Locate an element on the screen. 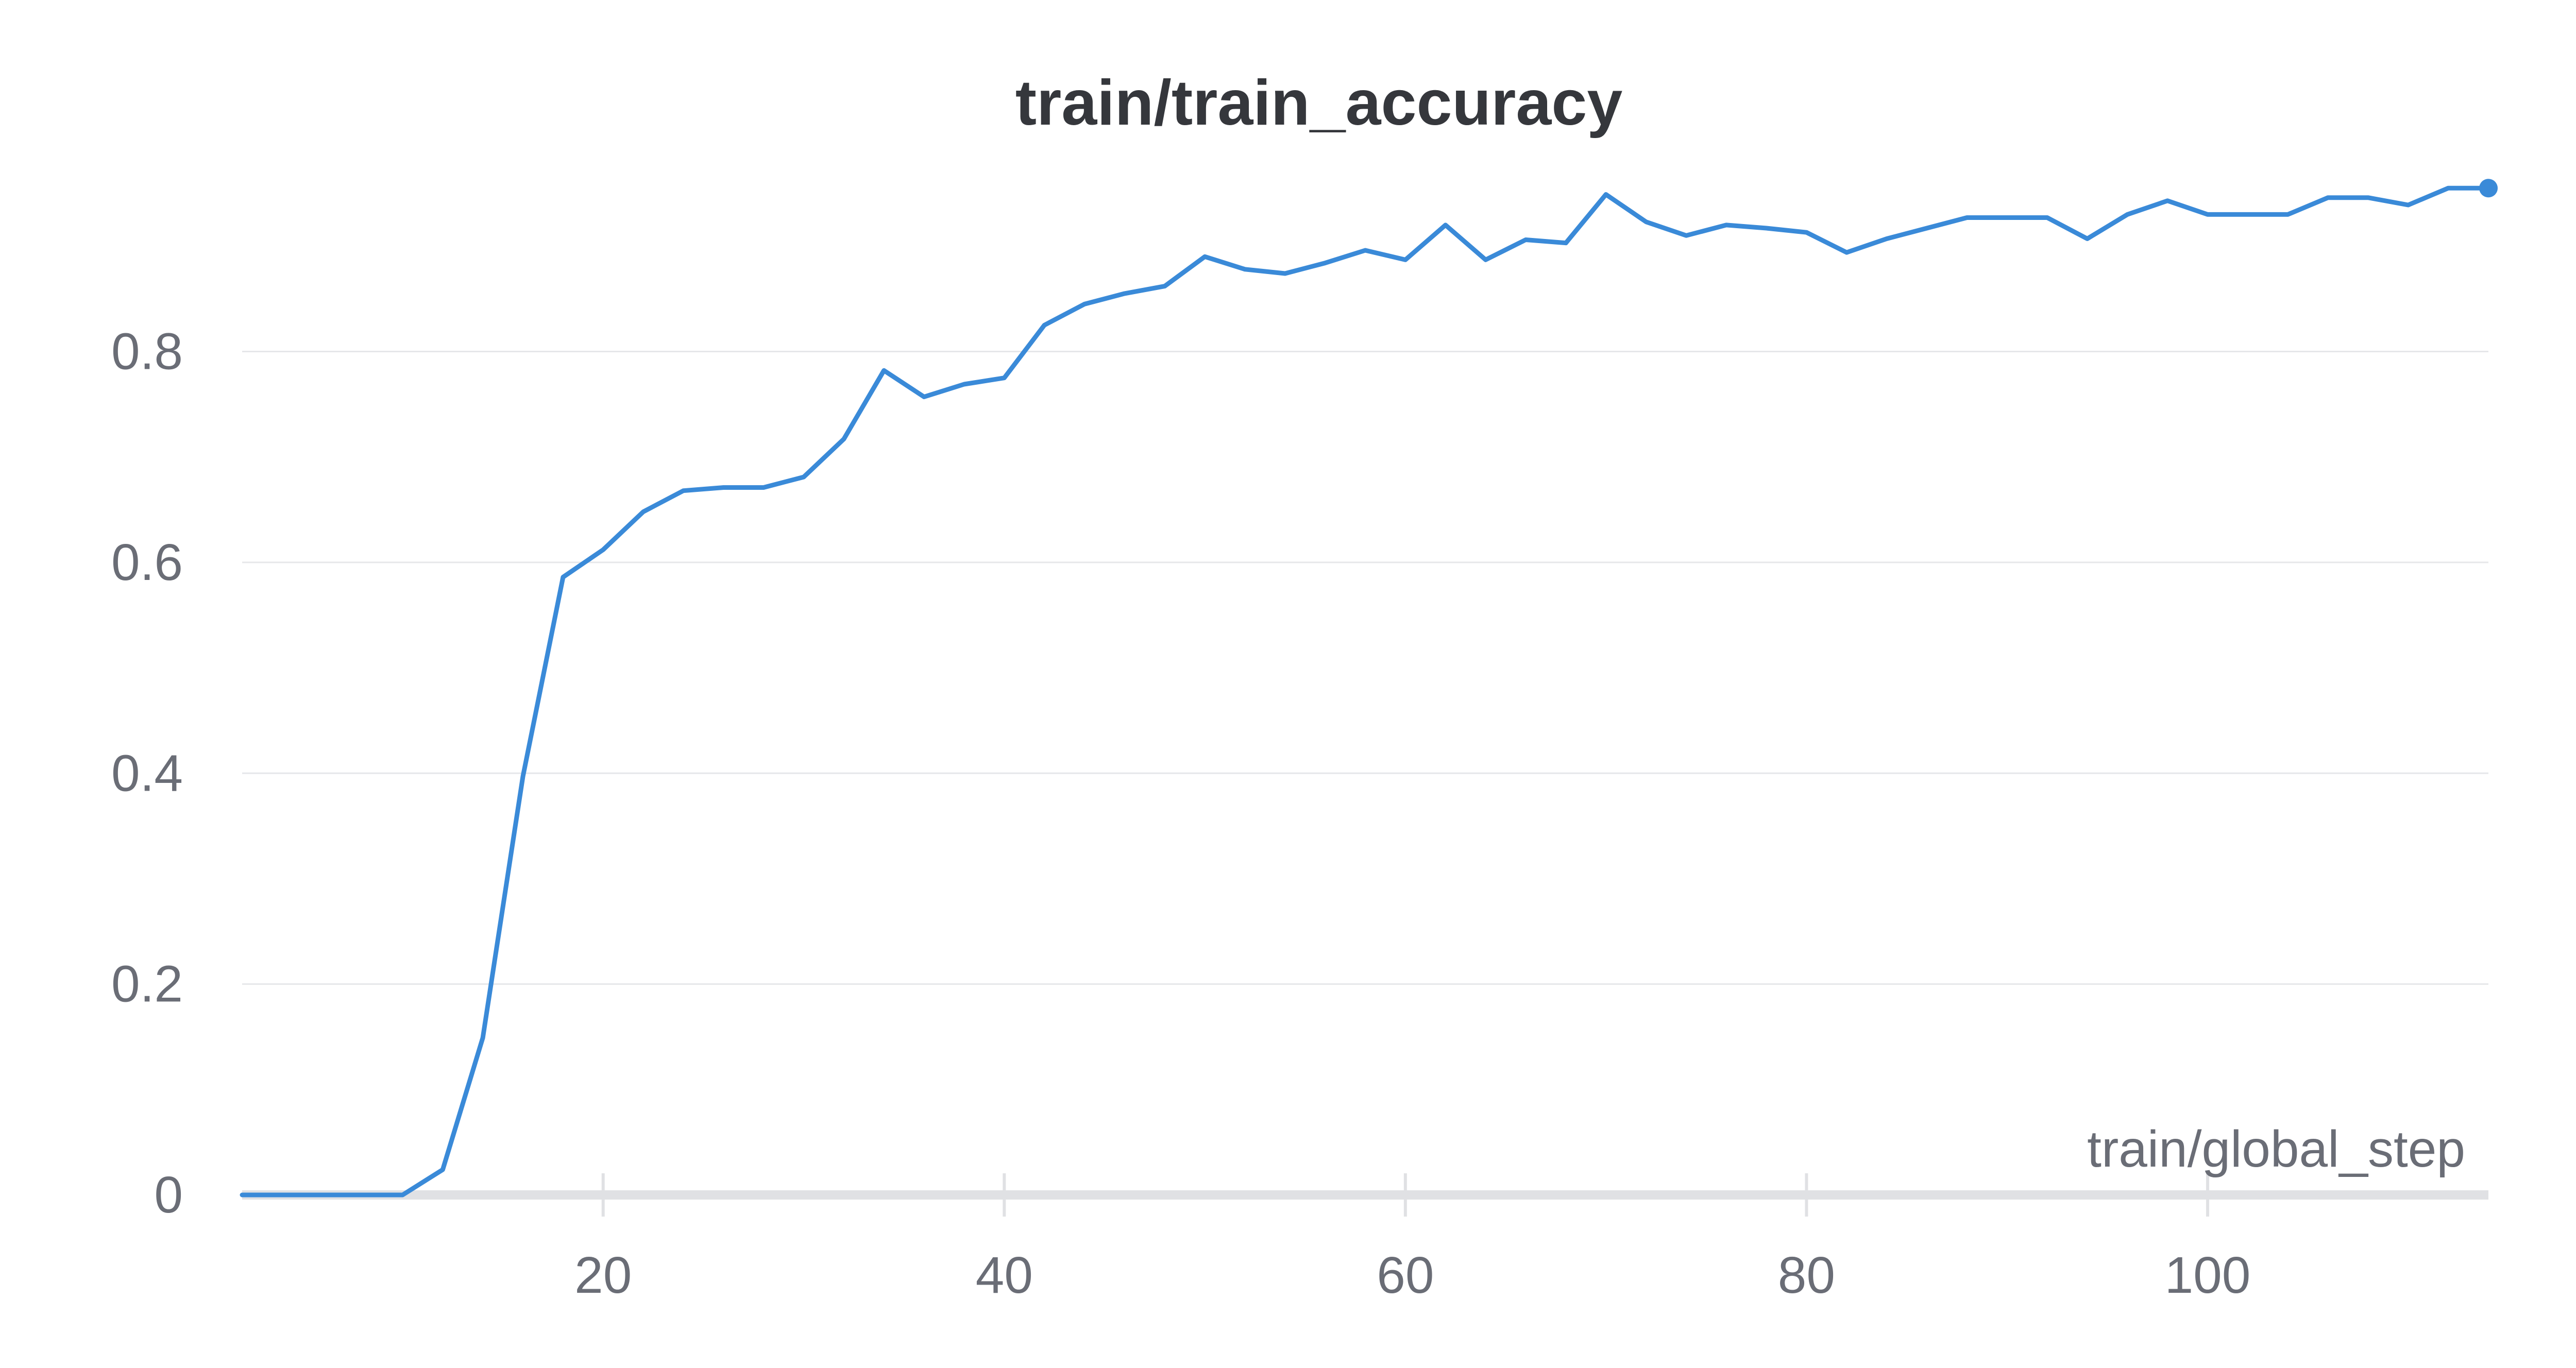  x-axis is located at coordinates (1365, 1195).